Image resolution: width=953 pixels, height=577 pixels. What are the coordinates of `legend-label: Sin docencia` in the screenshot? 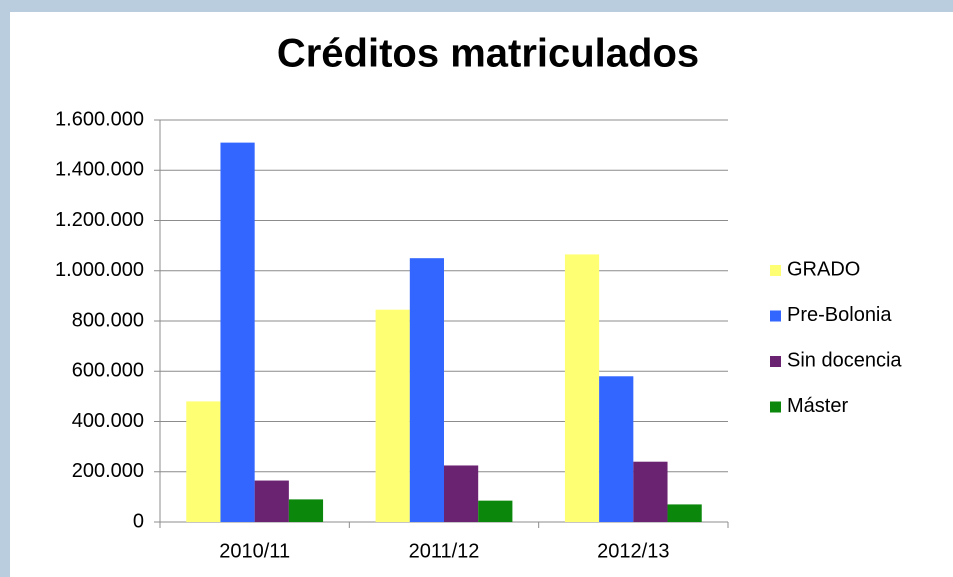 It's located at (844, 360).